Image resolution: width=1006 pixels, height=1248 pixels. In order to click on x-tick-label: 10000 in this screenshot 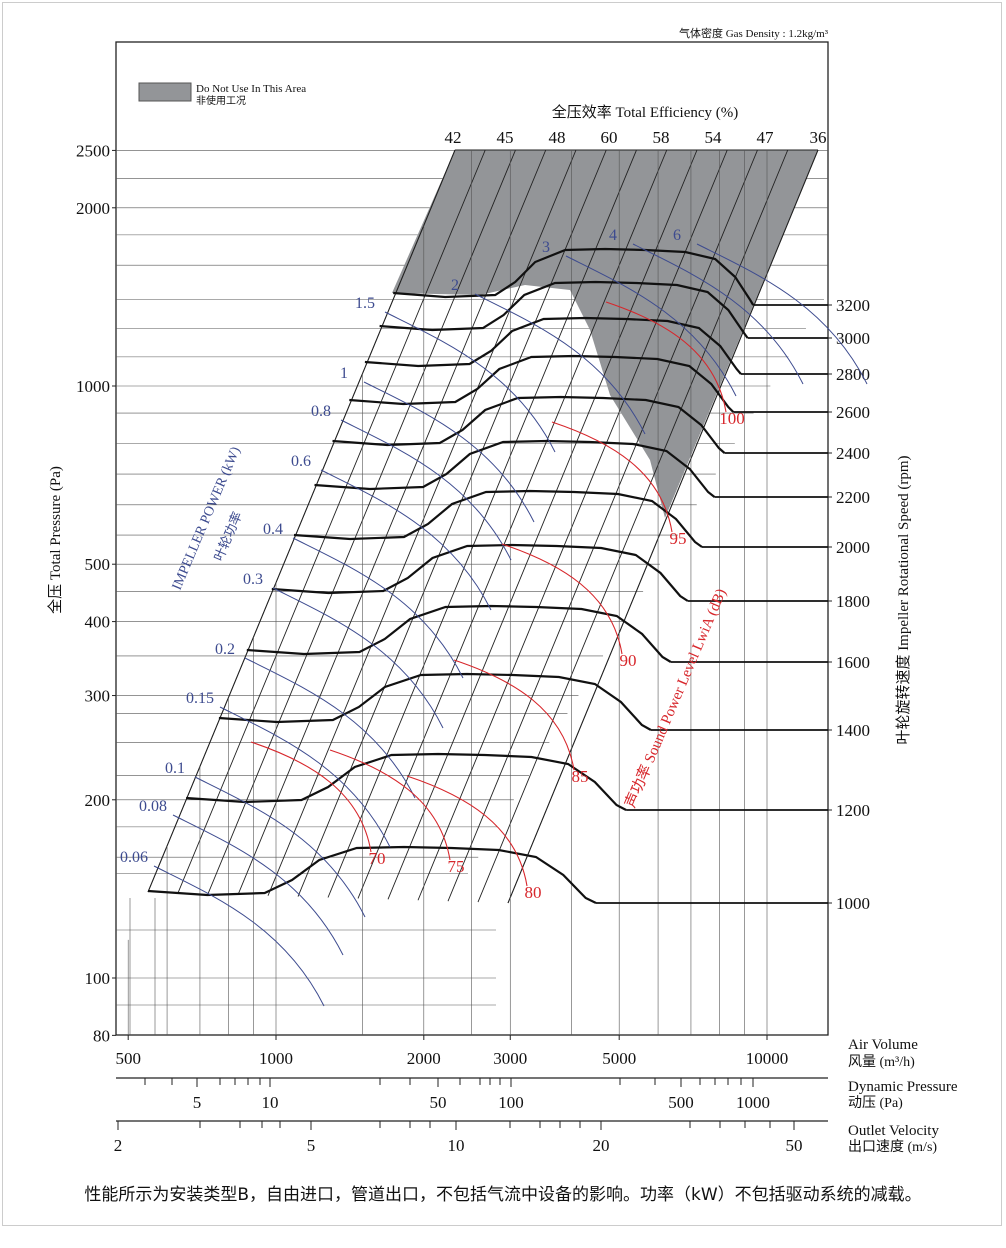, I will do `click(767, 1058)`.